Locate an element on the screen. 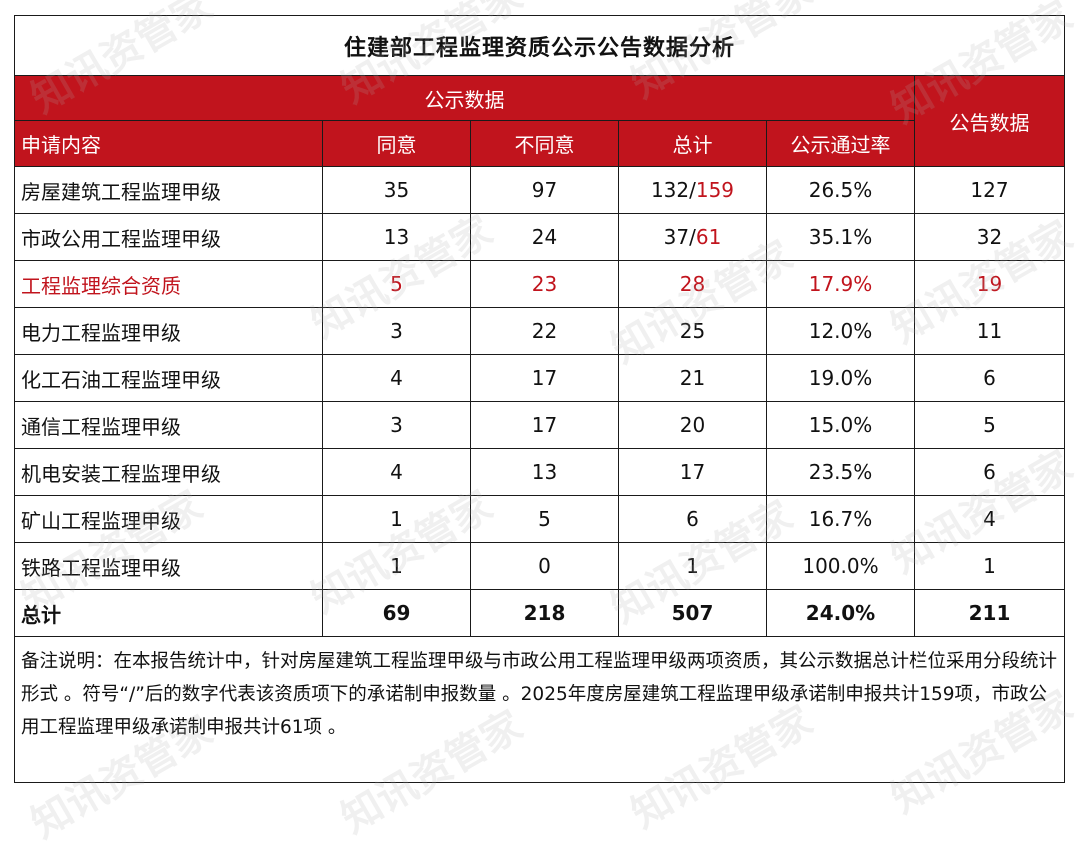 The width and height of the screenshot is (1080, 849). row-total-main: 25 is located at coordinates (692, 331).